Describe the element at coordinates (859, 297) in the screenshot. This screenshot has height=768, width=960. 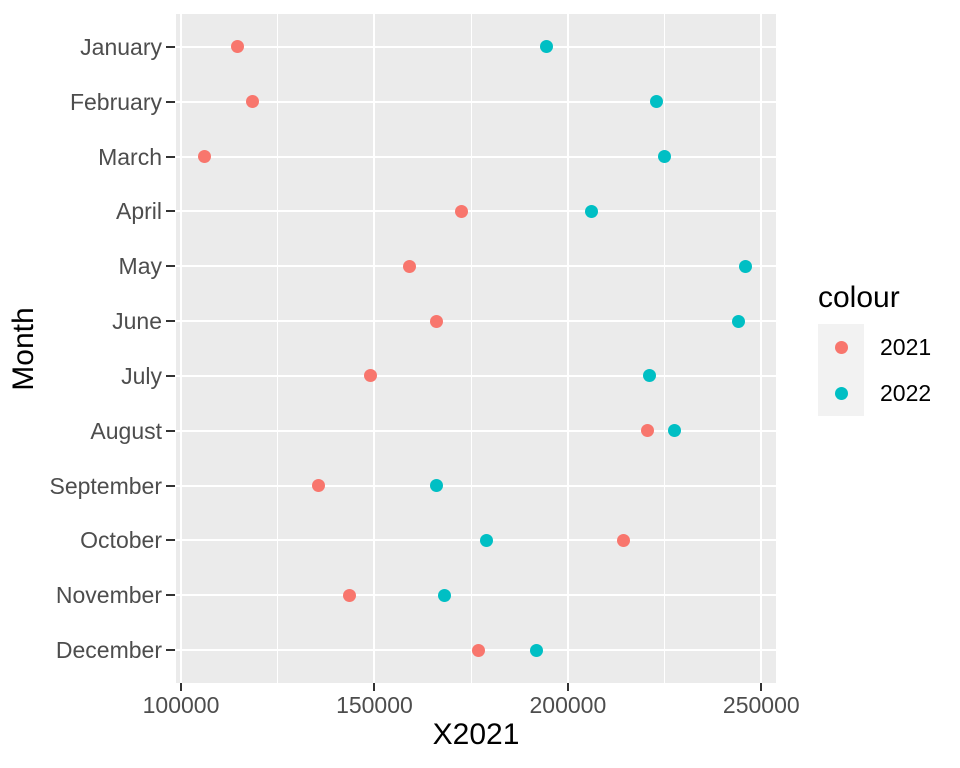
I see `legend-title: colour` at that location.